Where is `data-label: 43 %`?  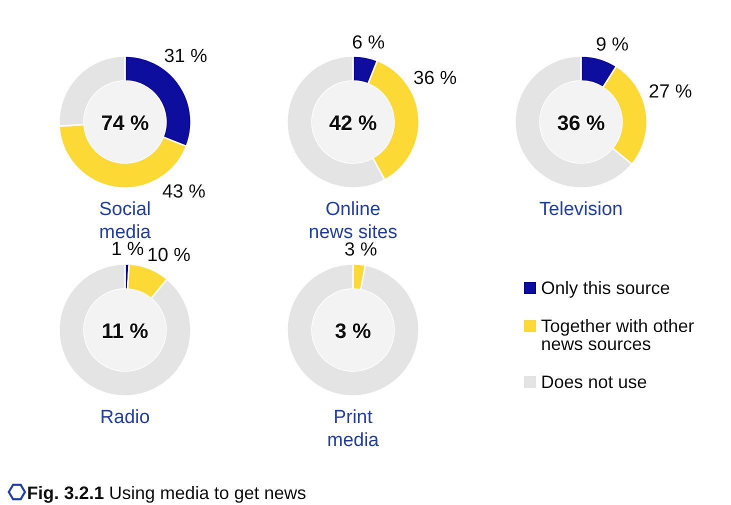 data-label: 43 % is located at coordinates (184, 191).